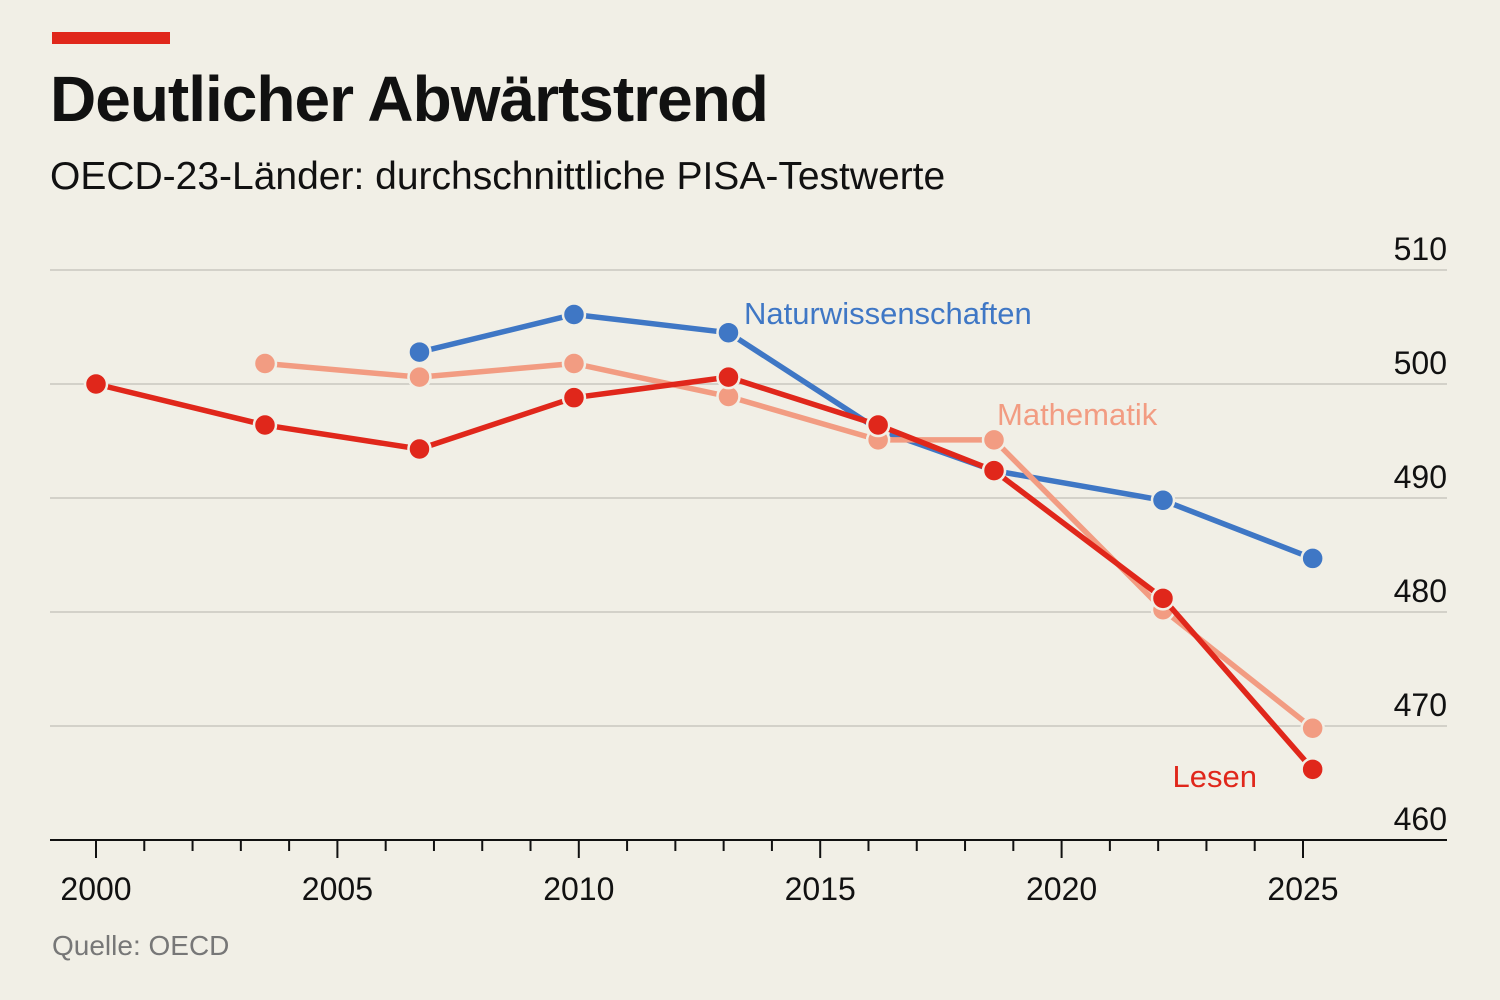  What do you see at coordinates (578, 889) in the screenshot?
I see `x-tick-label: 2010` at bounding box center [578, 889].